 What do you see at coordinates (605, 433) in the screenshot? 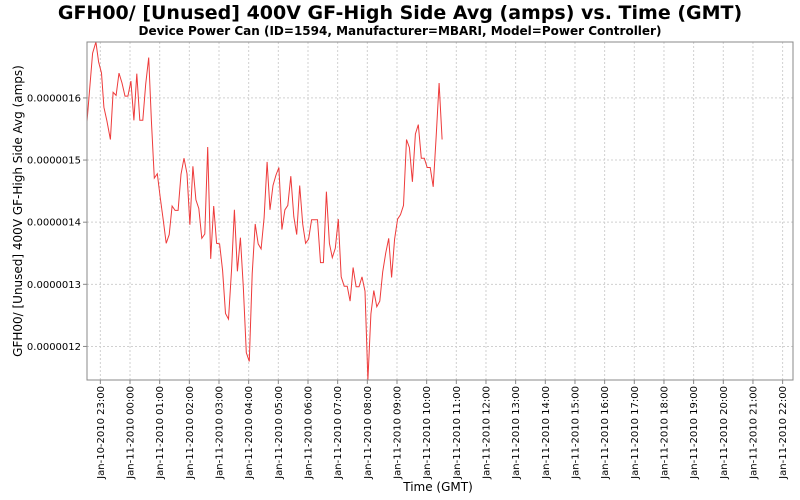
I see `x-tick-label: Jan-11-2010 16:00` at bounding box center [605, 433].